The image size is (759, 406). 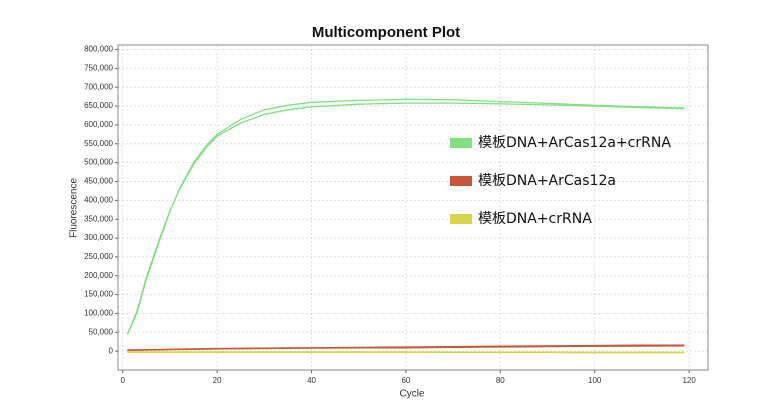 What do you see at coordinates (98, 199) in the screenshot?
I see `y-tick-label: 400,000` at bounding box center [98, 199].